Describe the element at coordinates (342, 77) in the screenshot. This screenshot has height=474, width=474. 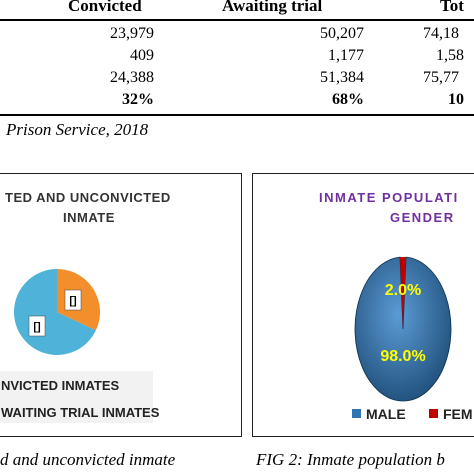
I see `table-cell: 51,384` at that location.